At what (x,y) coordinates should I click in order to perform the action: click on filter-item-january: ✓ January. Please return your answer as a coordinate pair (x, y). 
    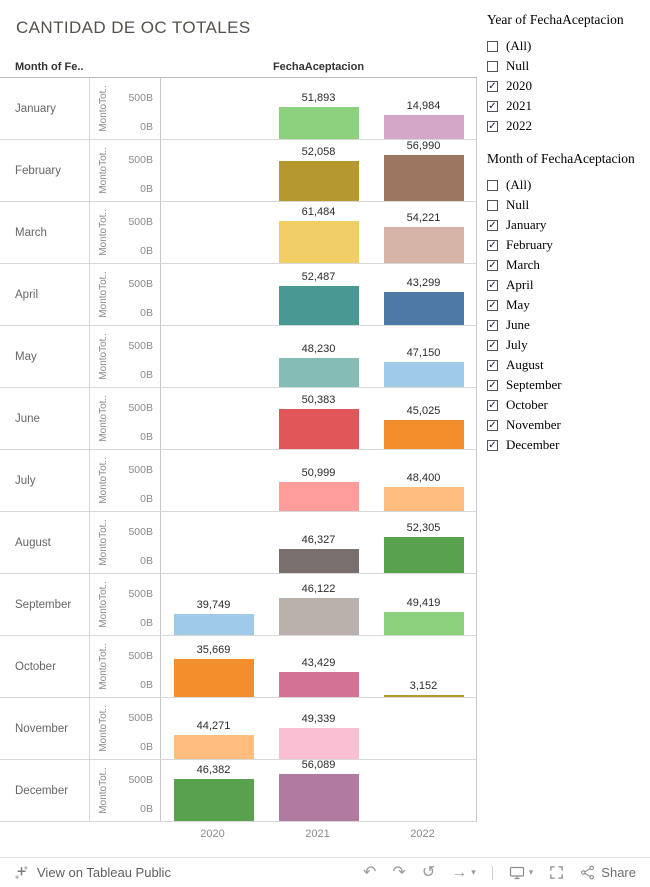
    Looking at the image, I should click on (567, 225).